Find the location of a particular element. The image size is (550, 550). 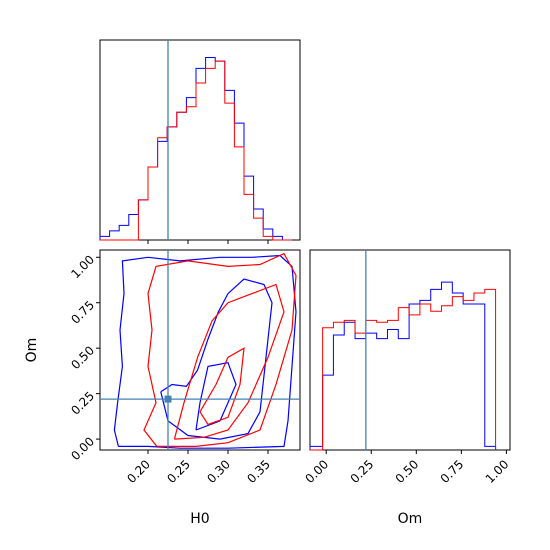

om-ytick-label-2: 0.50 is located at coordinates (82, 357).